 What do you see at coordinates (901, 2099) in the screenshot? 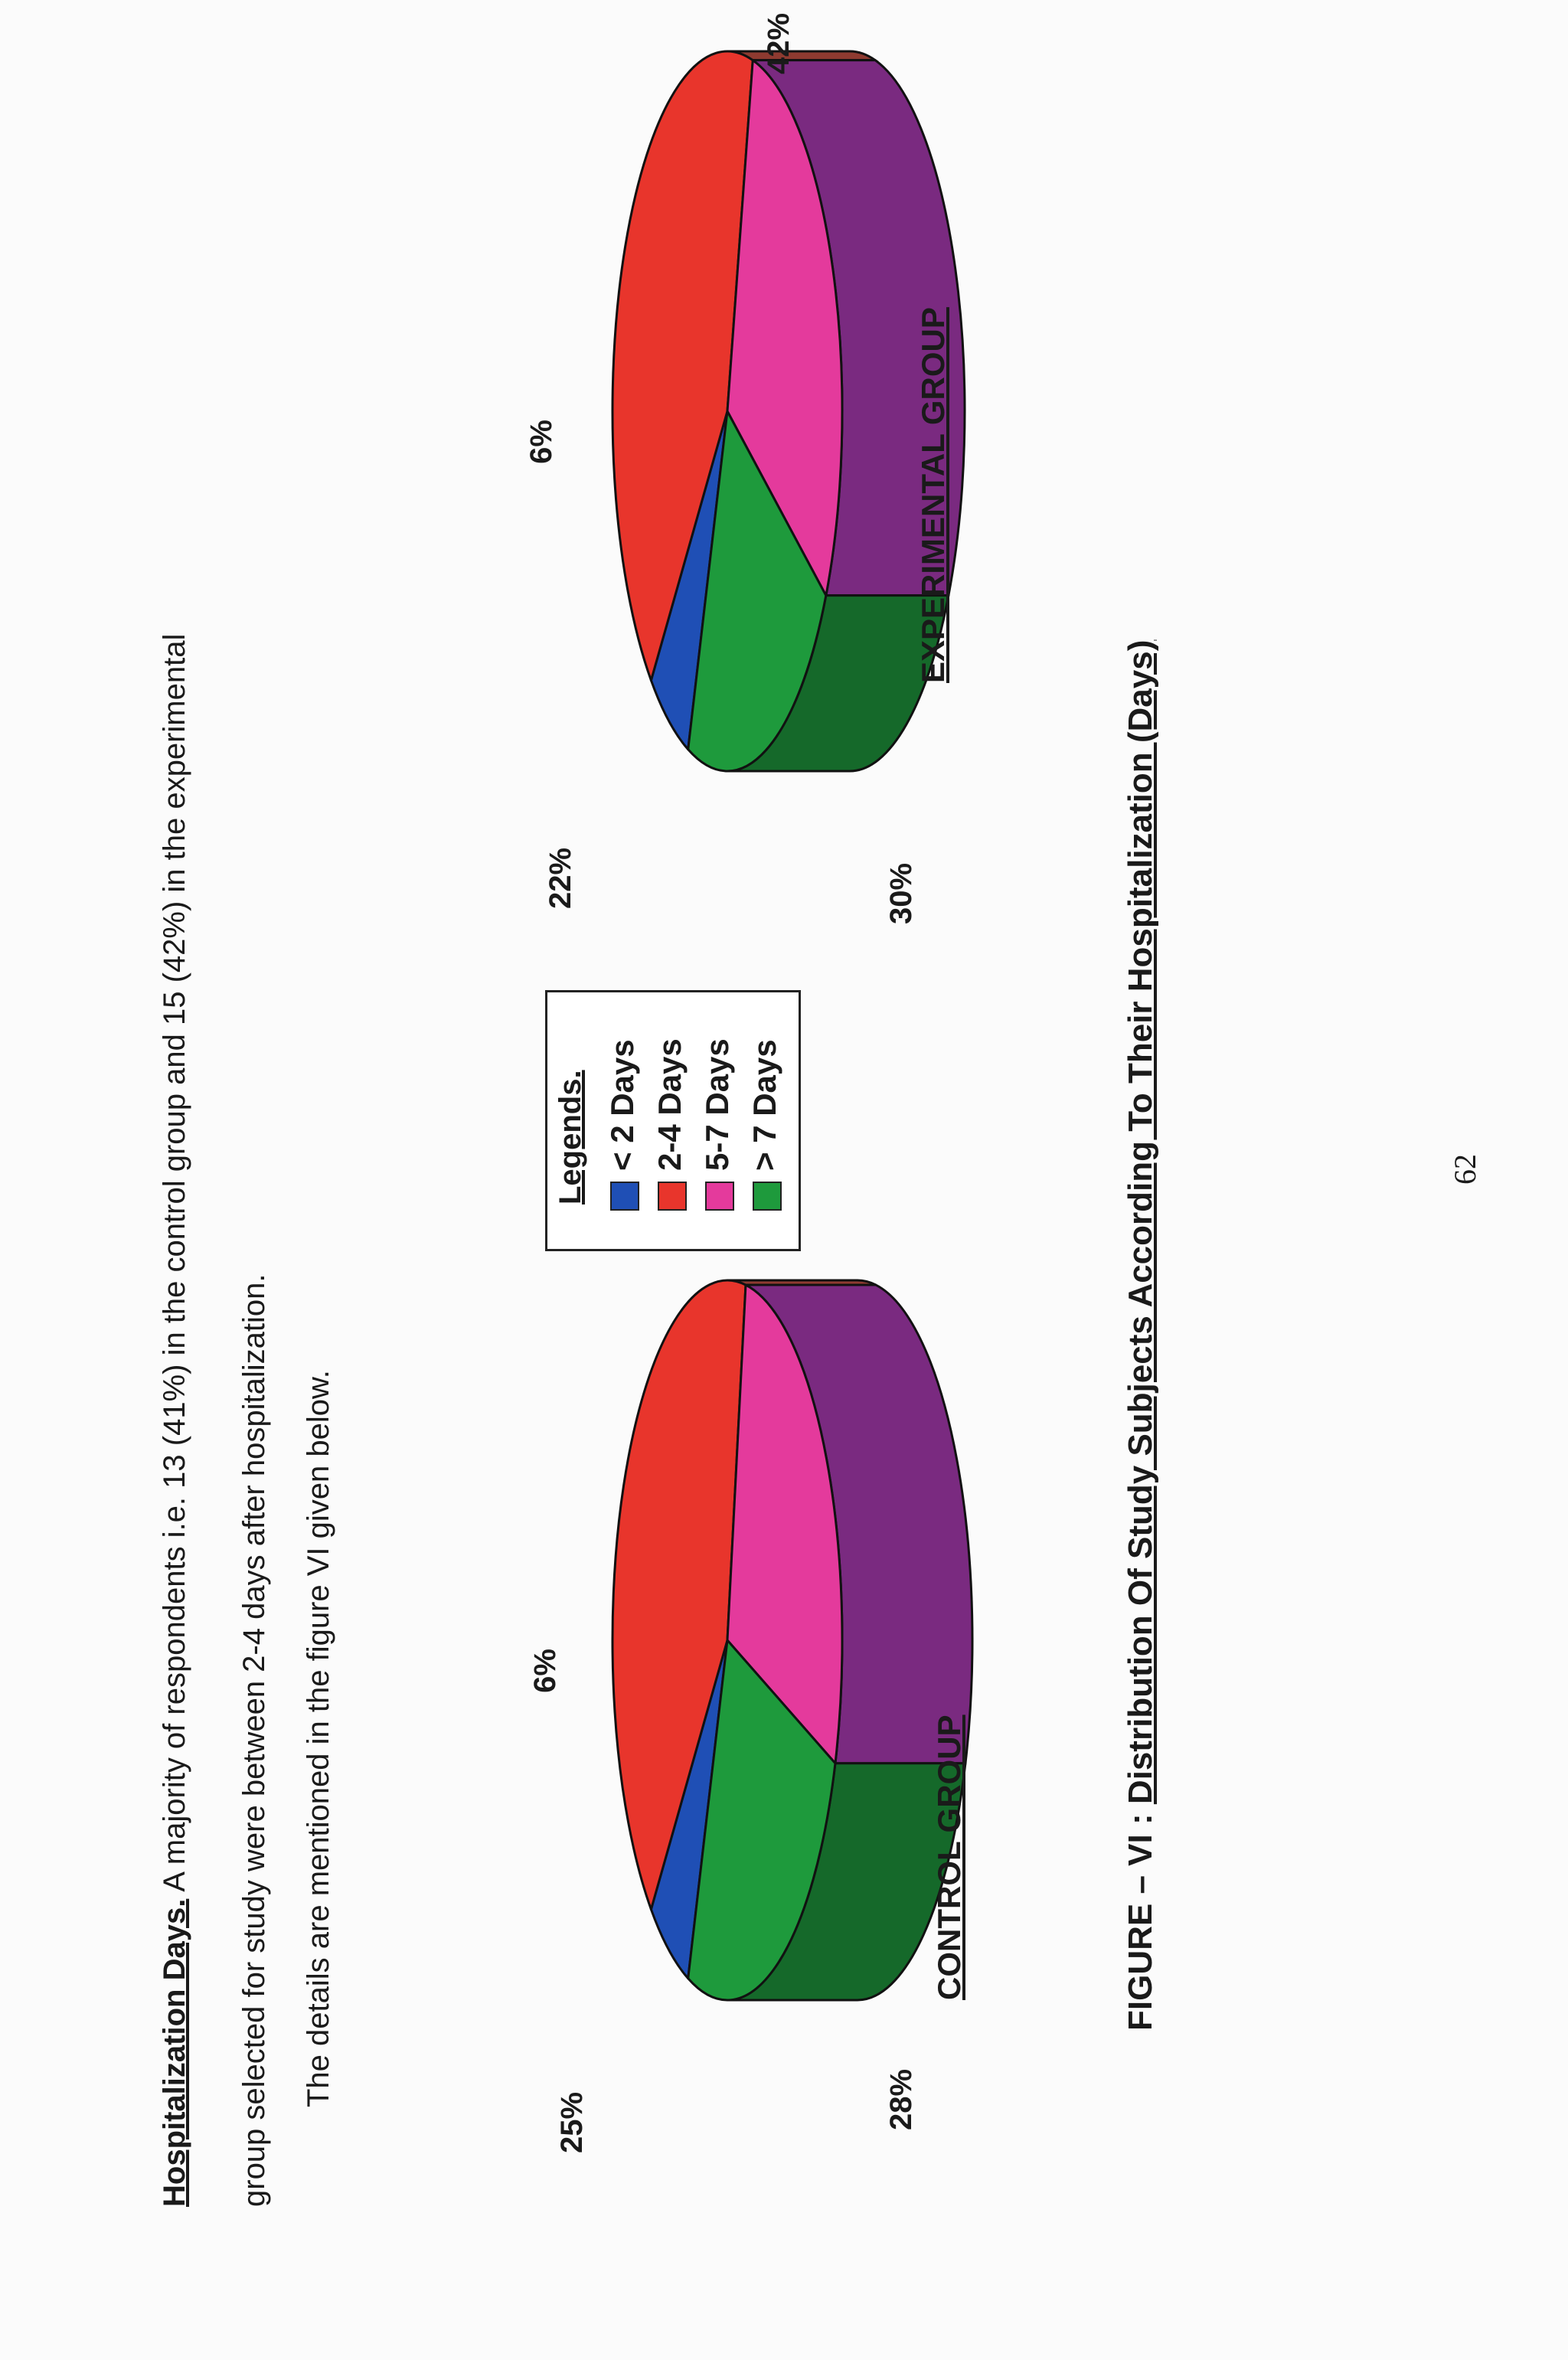
I see `pie-label-0-2: 28%` at bounding box center [901, 2099].